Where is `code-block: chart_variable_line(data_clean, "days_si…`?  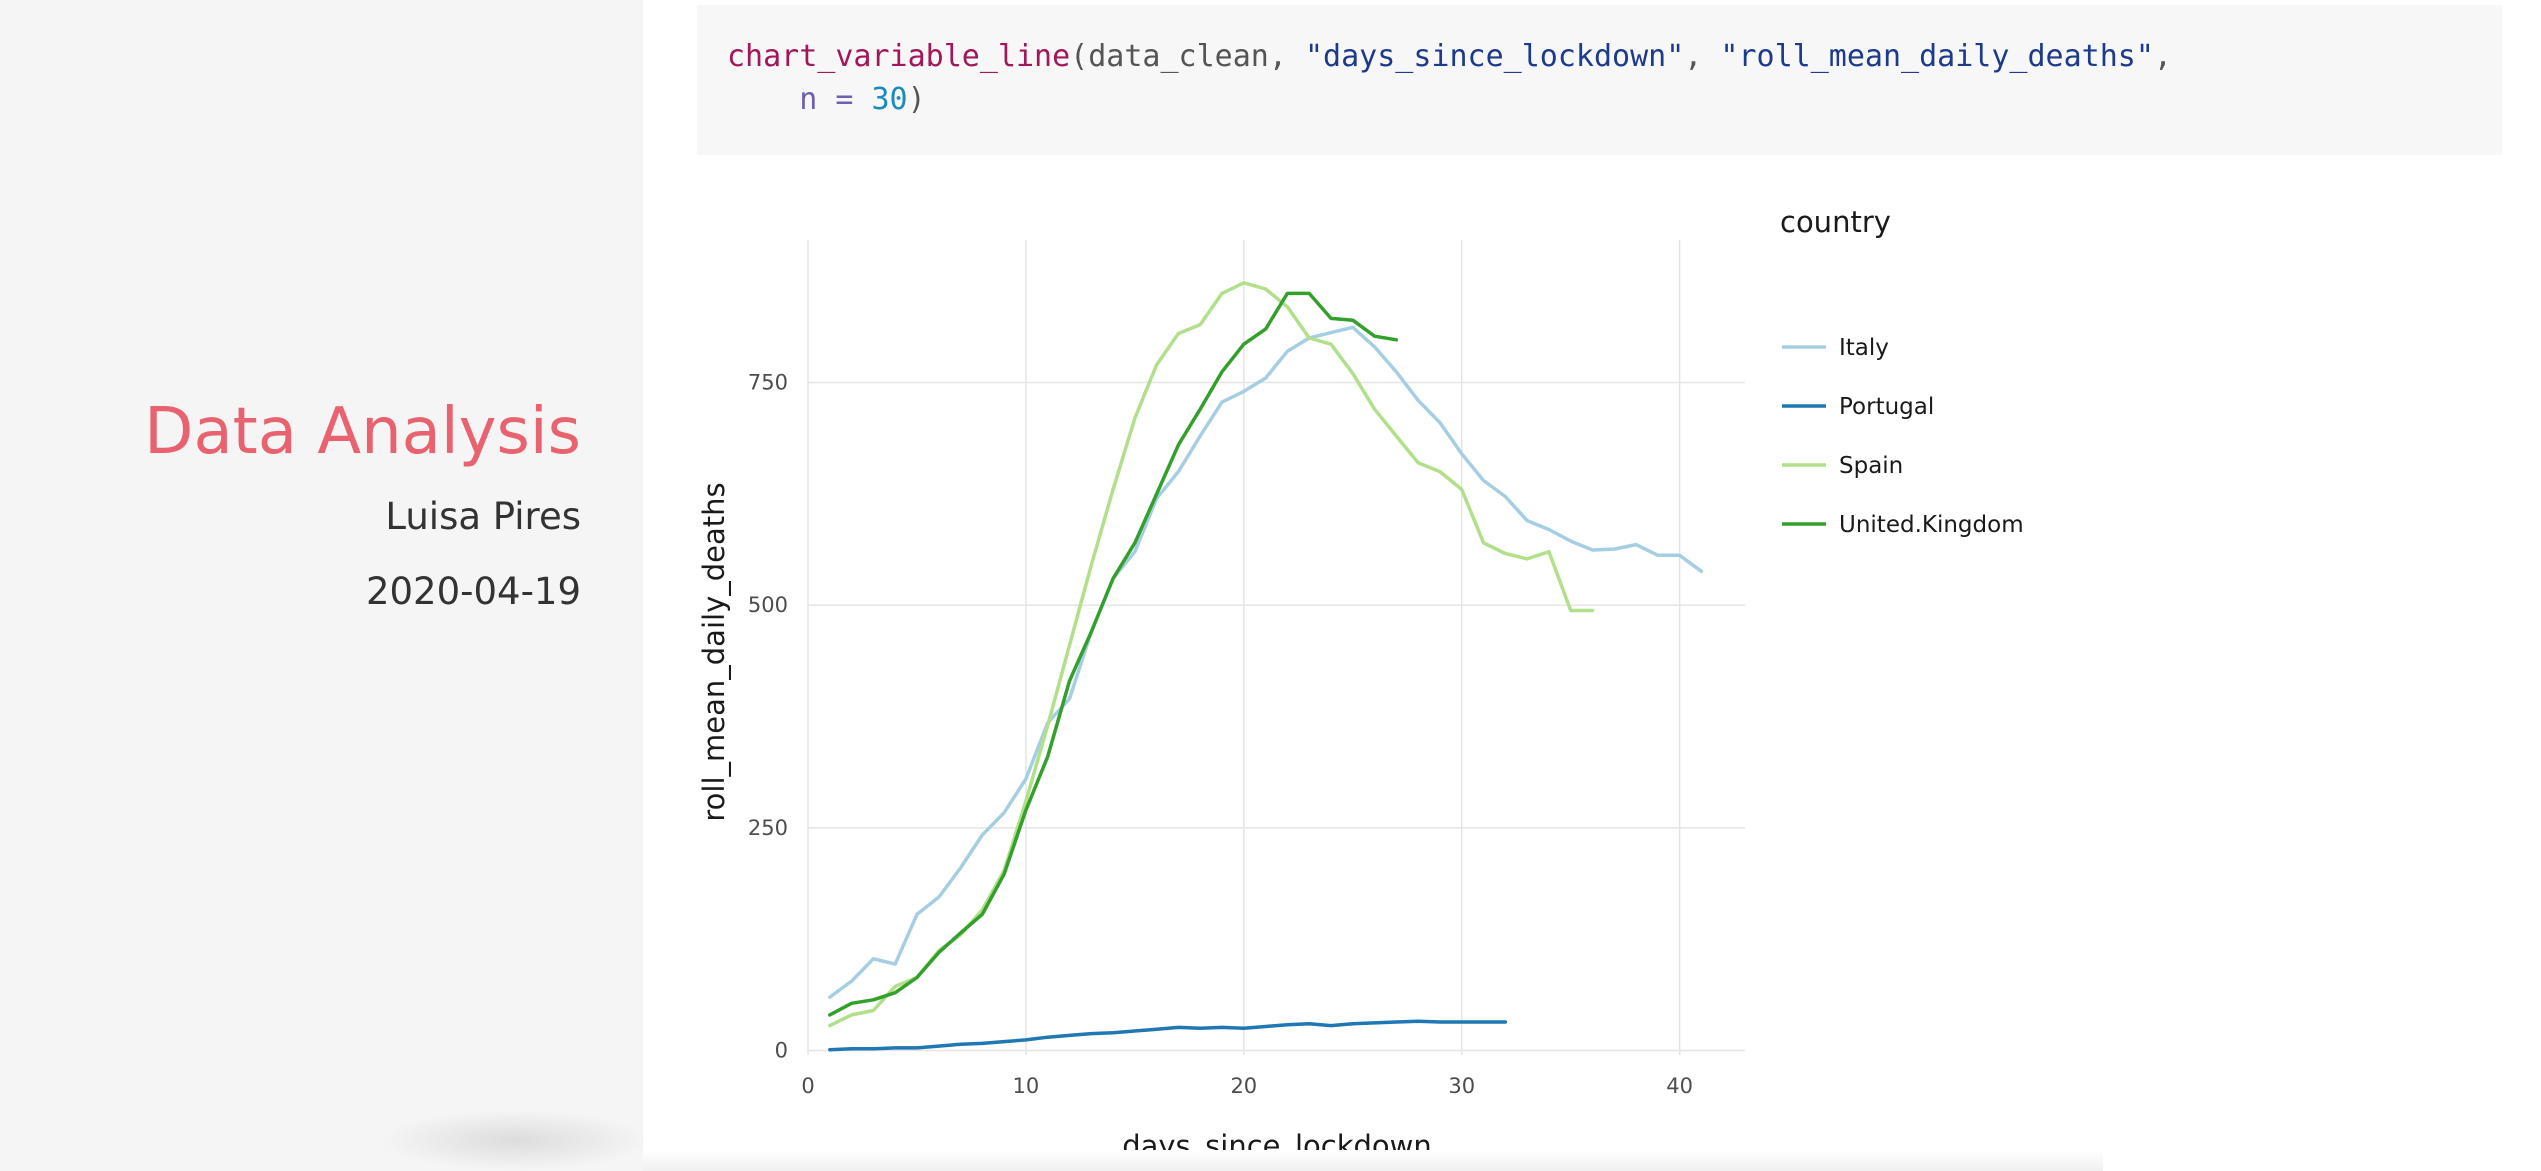
code-block: chart_variable_line(data_clean, "days_si… is located at coordinates (1599, 80).